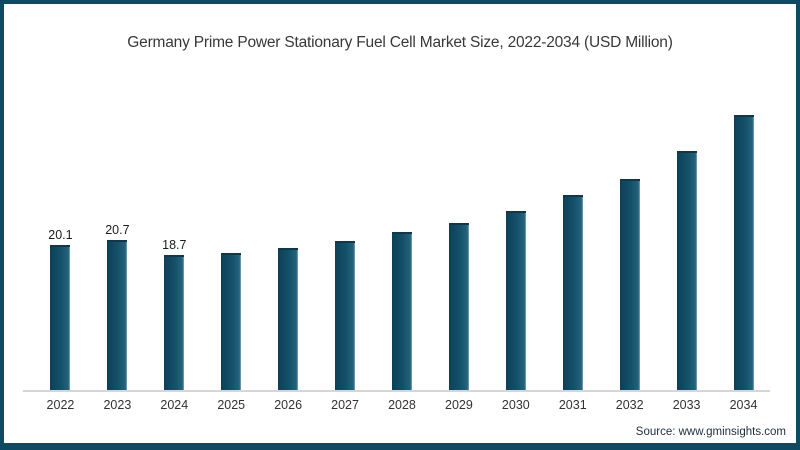 This screenshot has height=450, width=800. Describe the element at coordinates (231, 405) in the screenshot. I see `x-tick-label: 2025` at that location.